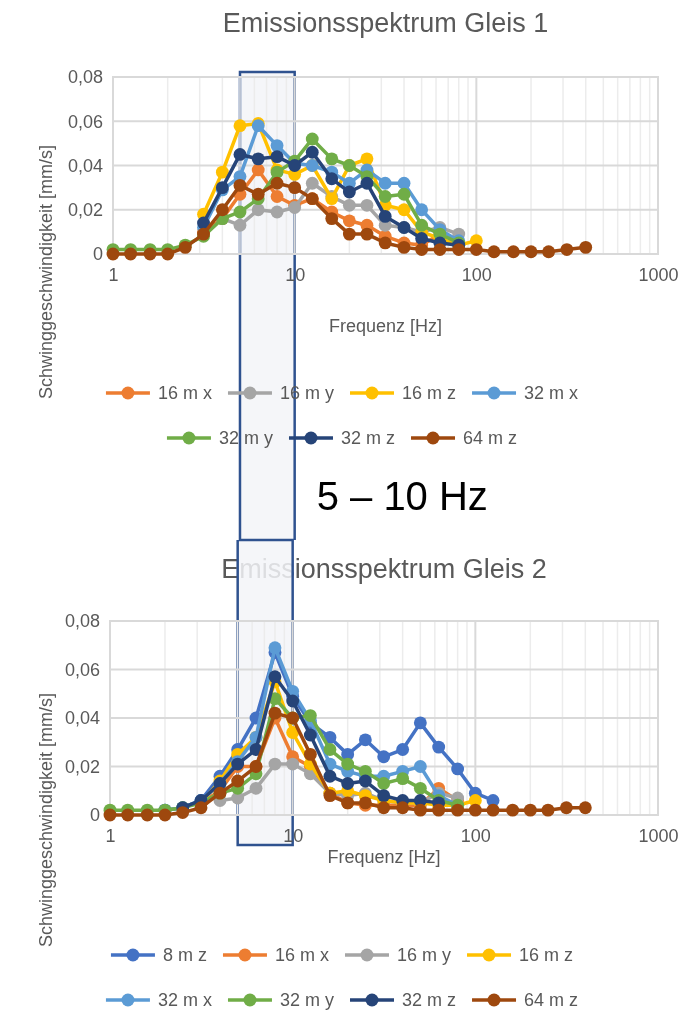  I want to click on legend-label: 8 m z, so click(184, 955).